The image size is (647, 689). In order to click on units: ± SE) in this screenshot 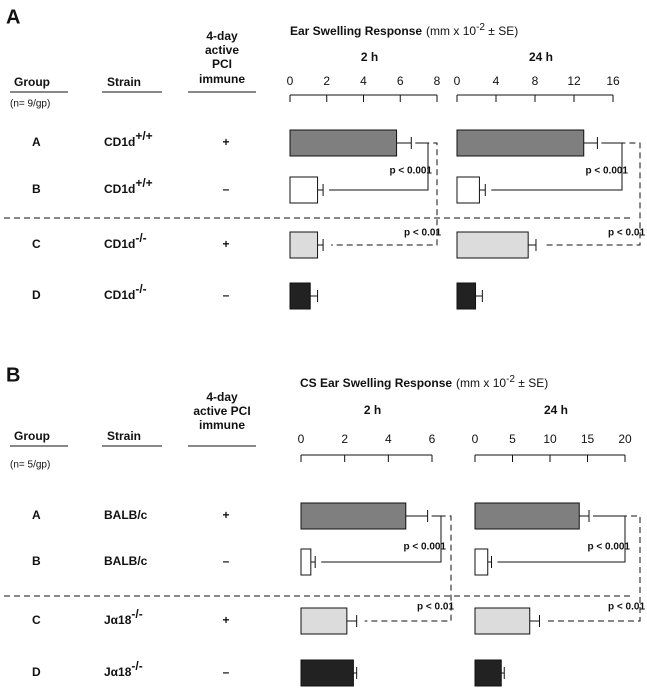, I will do `click(531, 383)`.